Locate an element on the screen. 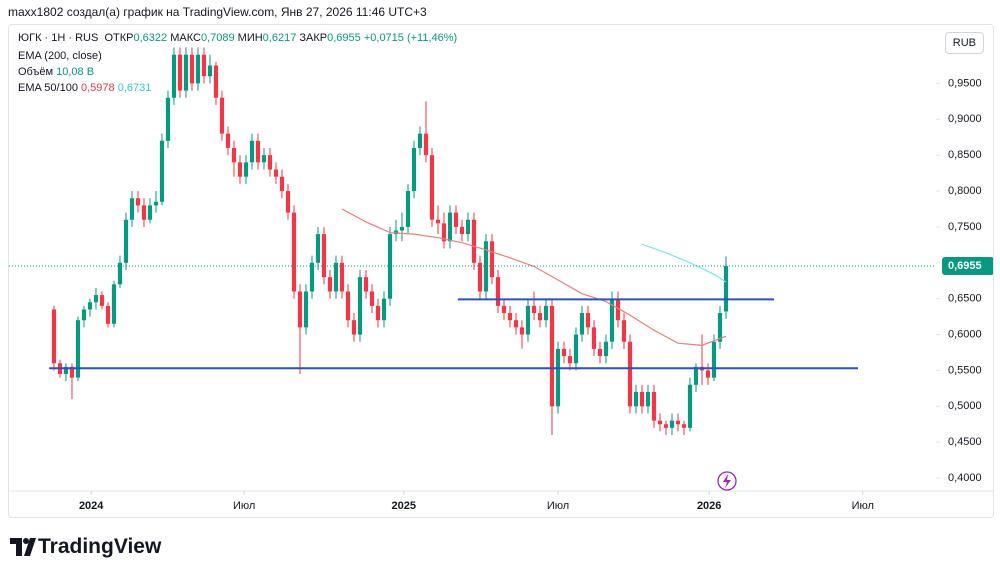 The image size is (1000, 575). volume-row: Объём 10,08 B is located at coordinates (56, 72).